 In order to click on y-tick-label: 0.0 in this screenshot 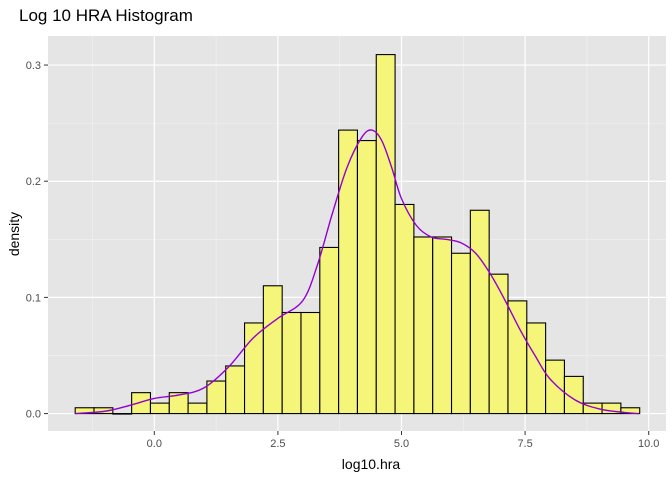, I will do `click(33, 415)`.